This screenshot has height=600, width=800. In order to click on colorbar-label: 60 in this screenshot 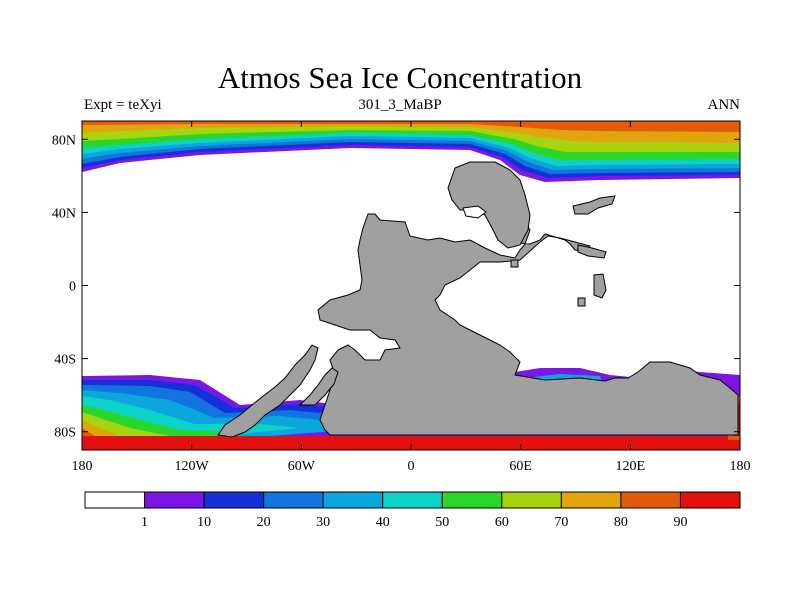, I will do `click(502, 522)`.